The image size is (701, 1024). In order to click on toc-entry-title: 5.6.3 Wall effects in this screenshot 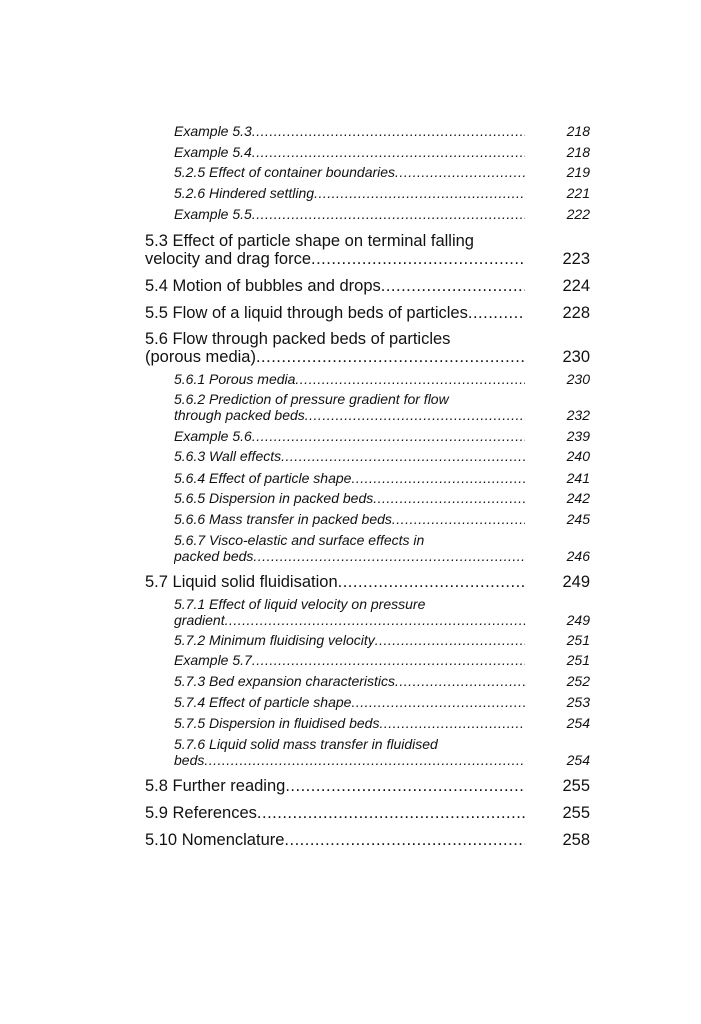, I will do `click(349, 456)`.